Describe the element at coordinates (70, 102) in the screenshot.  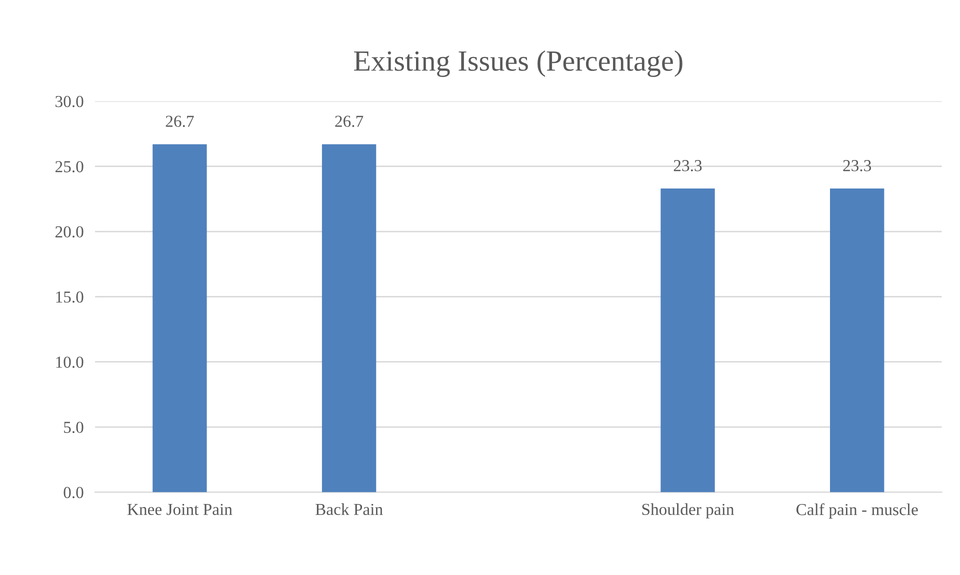
I see `y-tick-label: 30.0` at that location.